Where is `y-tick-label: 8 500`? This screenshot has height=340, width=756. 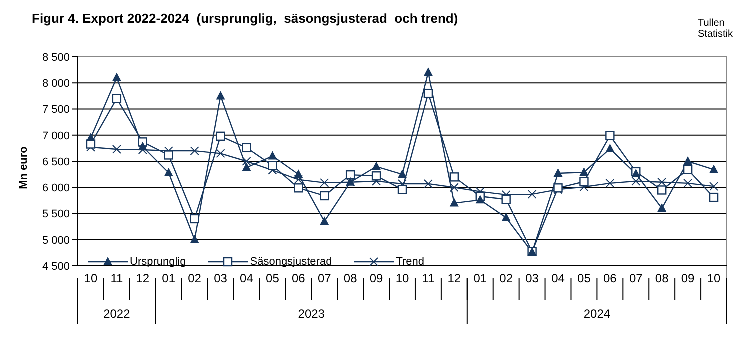 y-tick-label: 8 500 is located at coordinates (56, 58).